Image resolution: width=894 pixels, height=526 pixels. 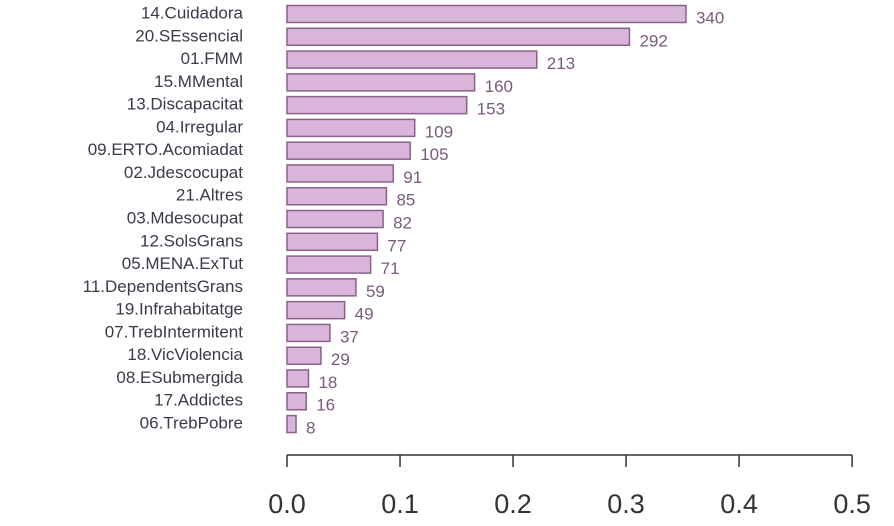 What do you see at coordinates (653, 40) in the screenshot?
I see `data-label: 292` at bounding box center [653, 40].